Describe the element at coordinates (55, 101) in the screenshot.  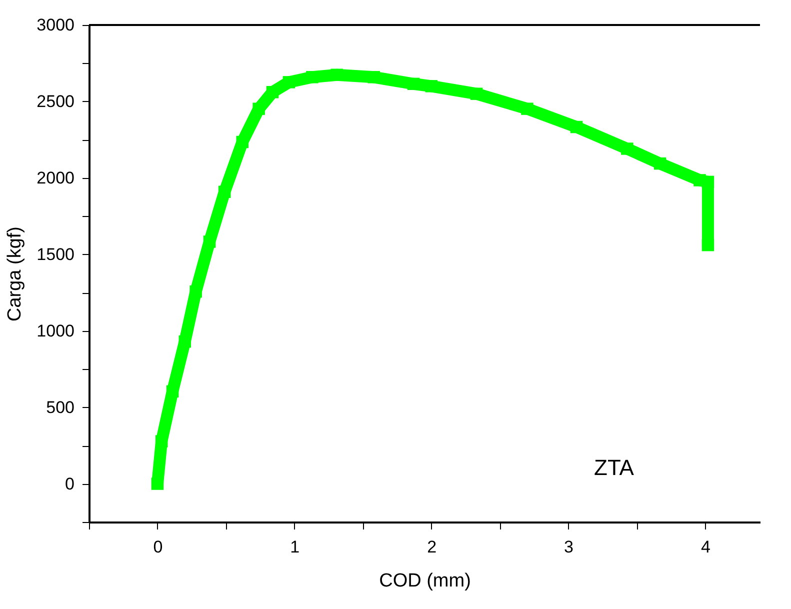
I see `y-tick-label: 2500` at that location.